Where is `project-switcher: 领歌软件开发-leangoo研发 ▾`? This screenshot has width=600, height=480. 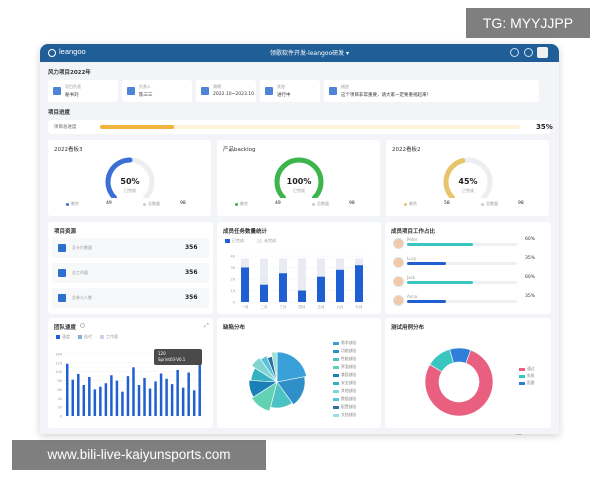
project-switcher: 领歌软件开发-leangoo研发 ▾ is located at coordinates (310, 53).